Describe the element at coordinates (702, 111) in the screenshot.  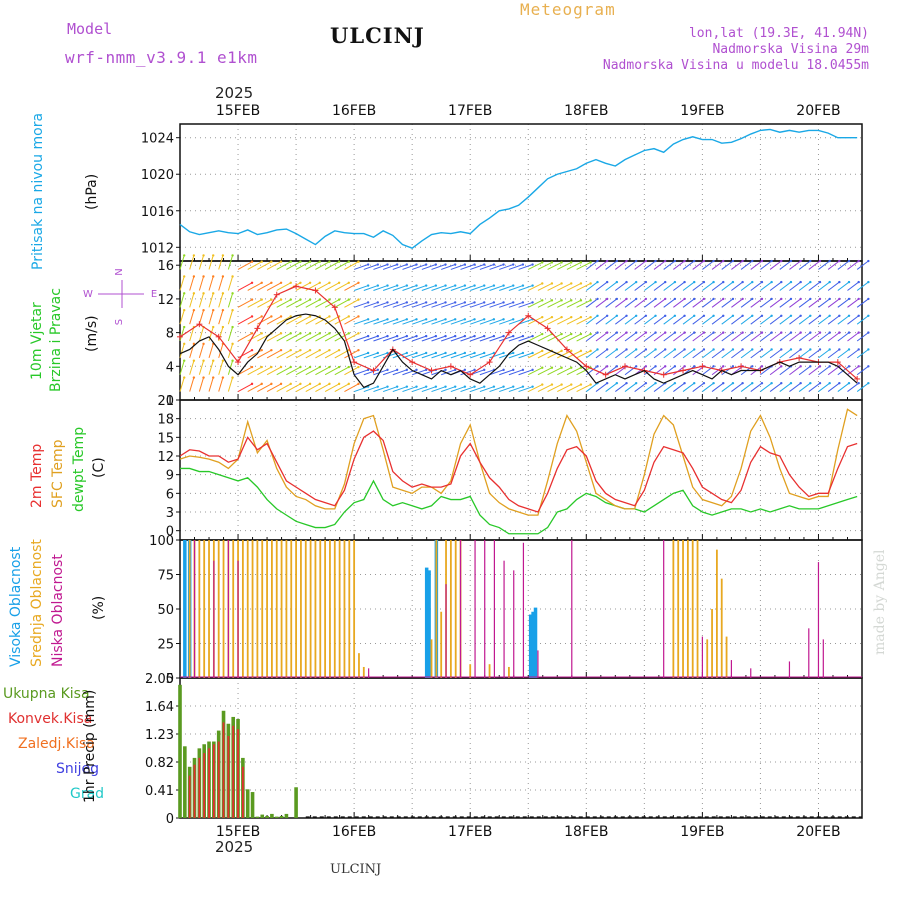
I see `top-day-label: 19FEB` at that location.